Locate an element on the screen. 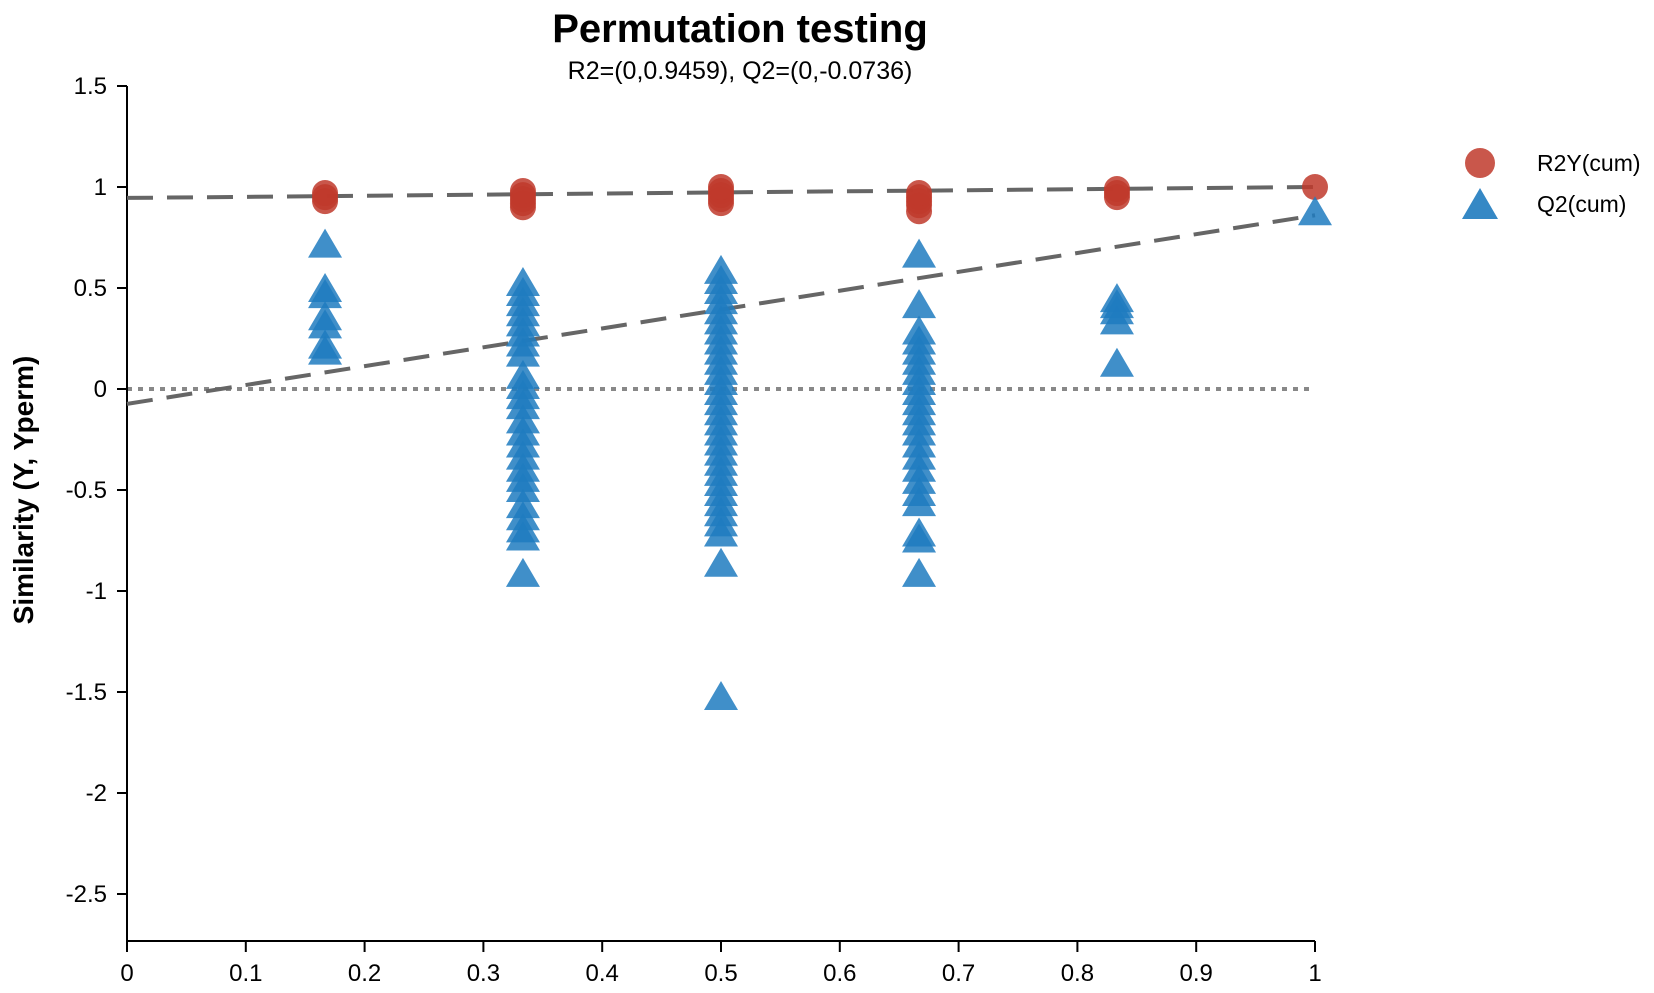  y-tick-label: 0 is located at coordinates (100, 389).